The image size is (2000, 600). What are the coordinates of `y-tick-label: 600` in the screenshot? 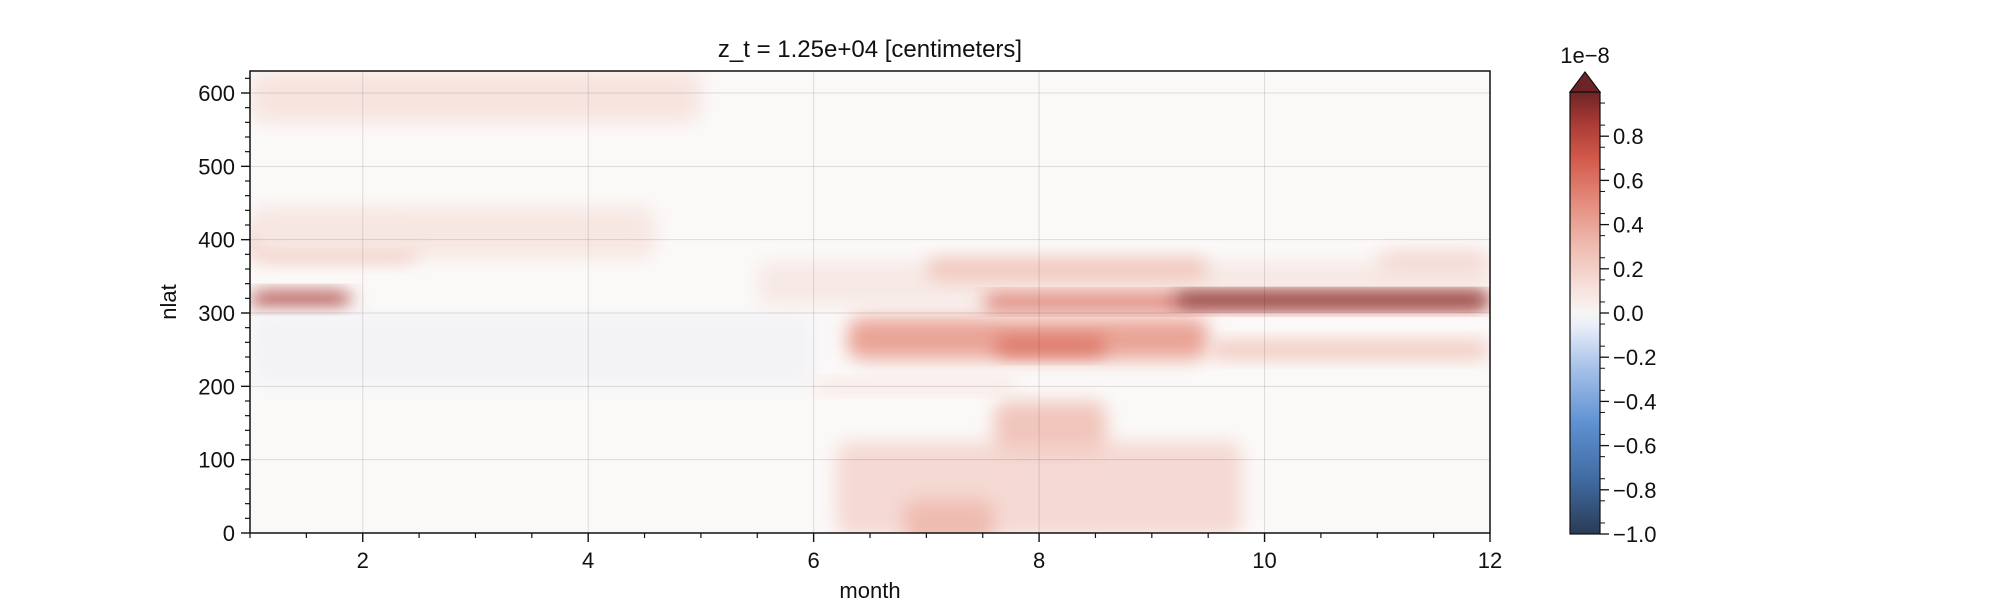 It's located at (216, 93).